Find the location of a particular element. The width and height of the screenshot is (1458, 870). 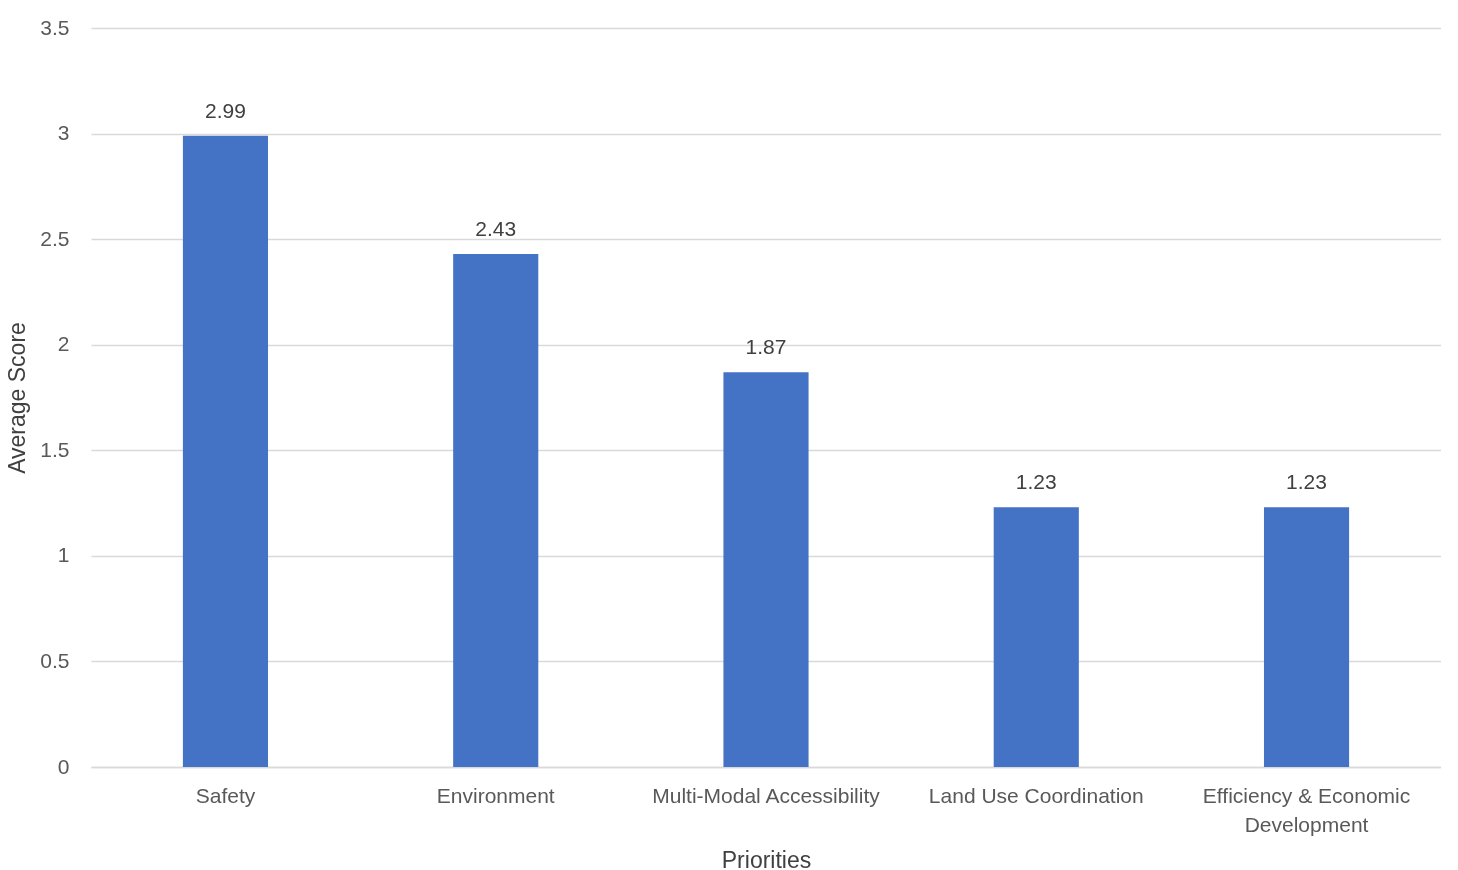

y-tick-label: 0 is located at coordinates (63, 766).